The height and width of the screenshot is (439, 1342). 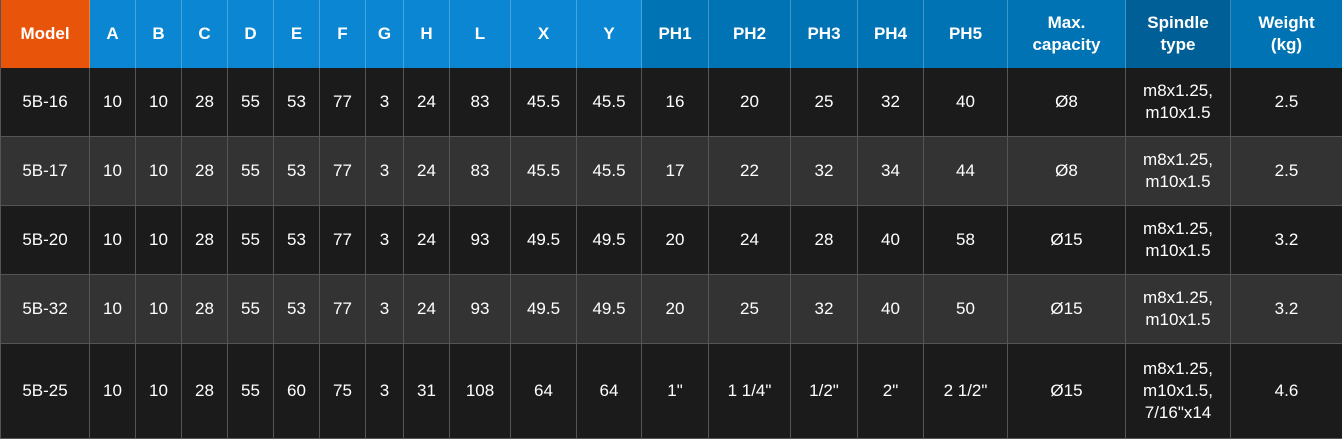 What do you see at coordinates (749, 309) in the screenshot?
I see `table-cell: 25` at bounding box center [749, 309].